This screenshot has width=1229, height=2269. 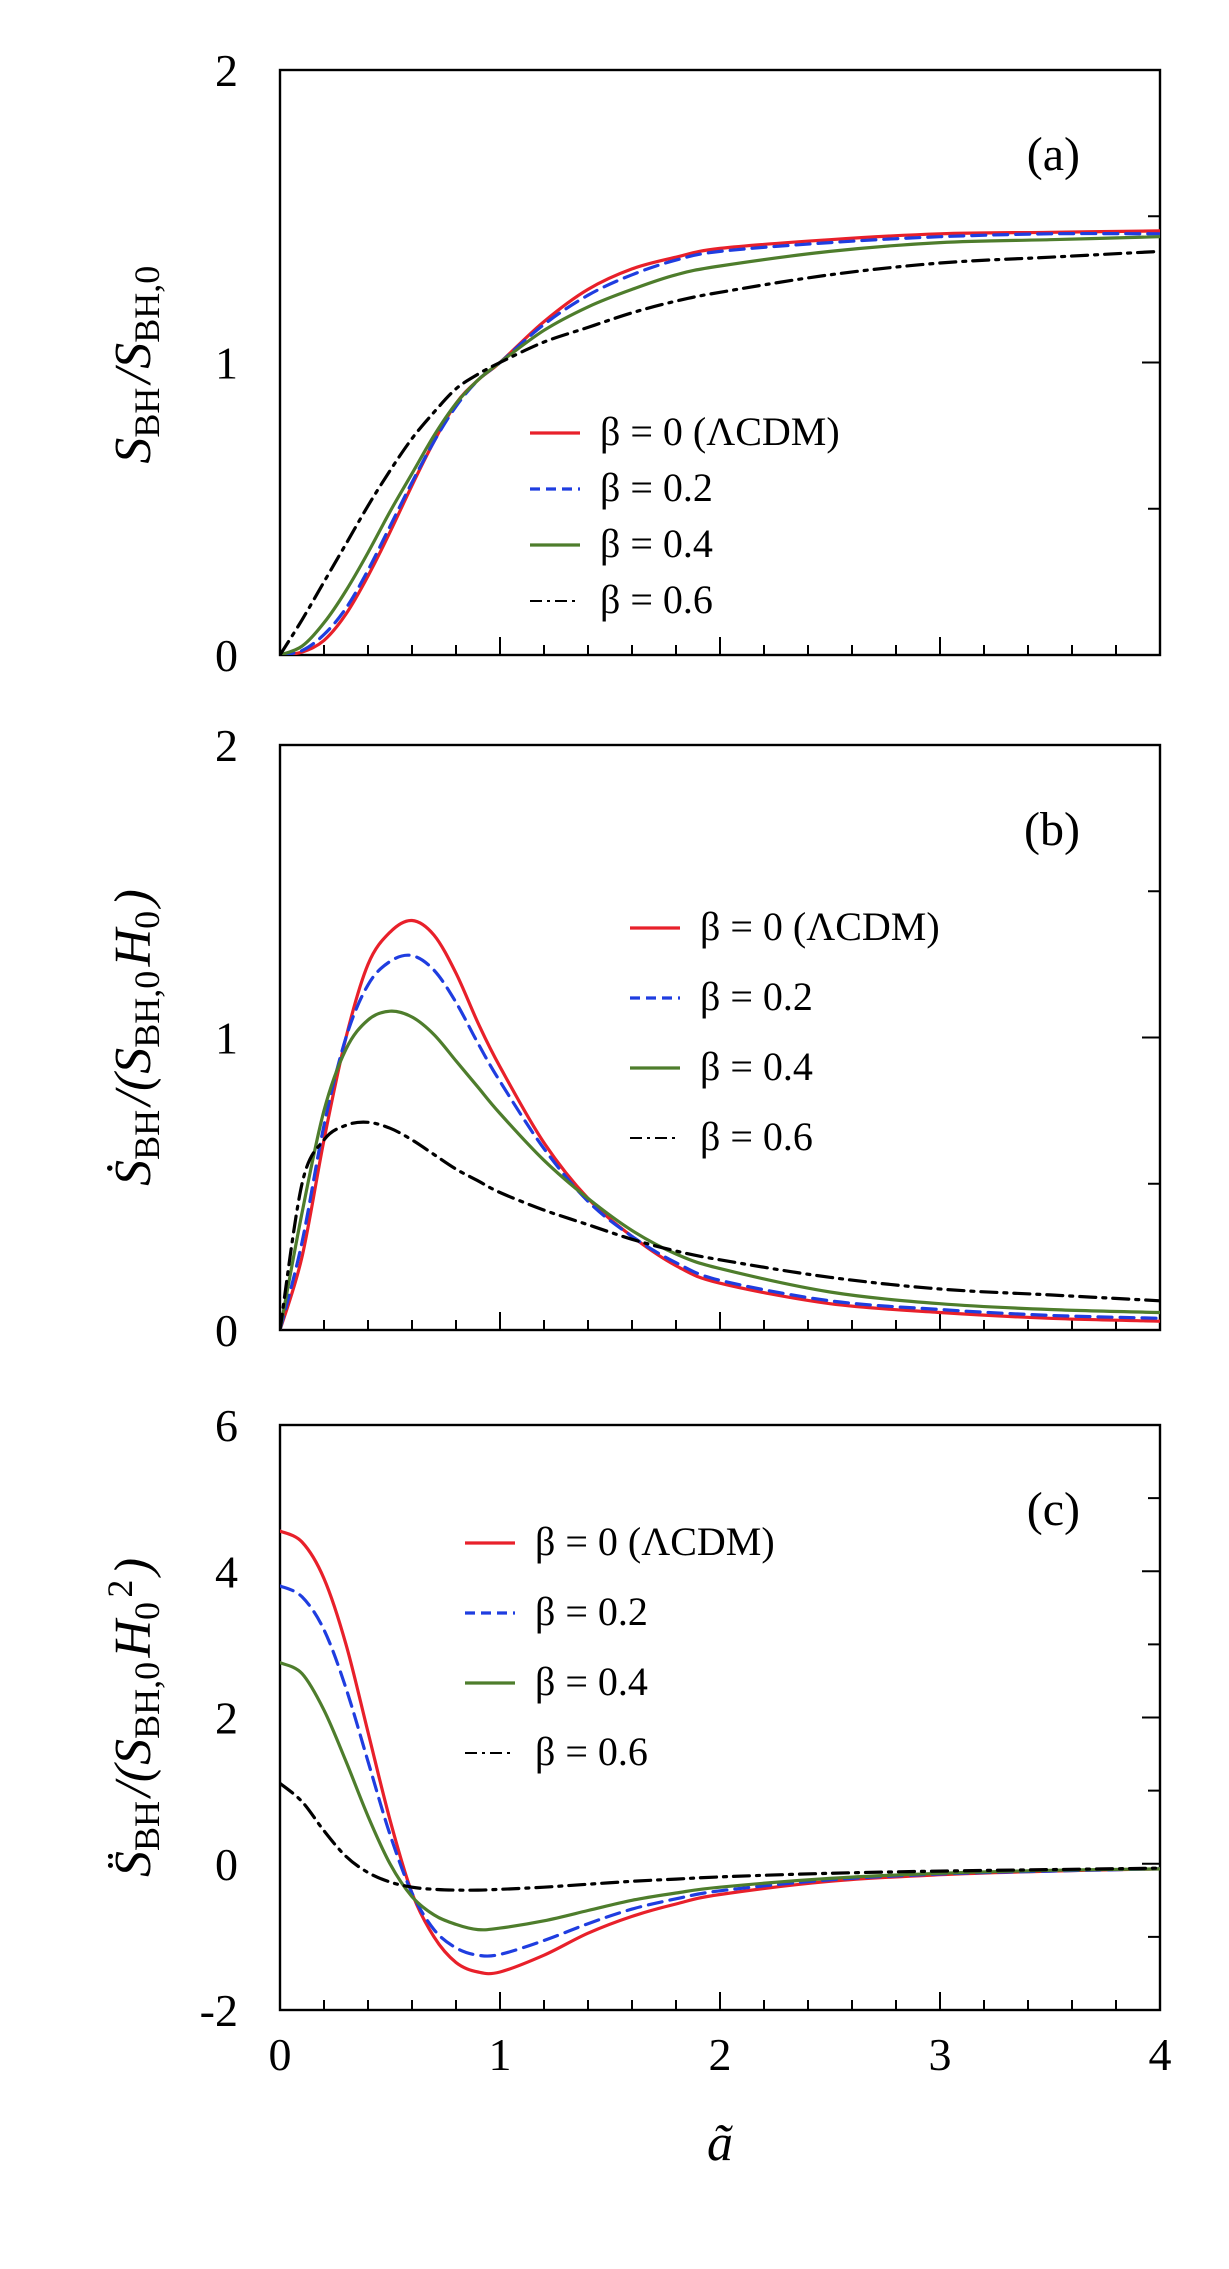 I want to click on panel-label: (c), so click(x=1053, y=1509).